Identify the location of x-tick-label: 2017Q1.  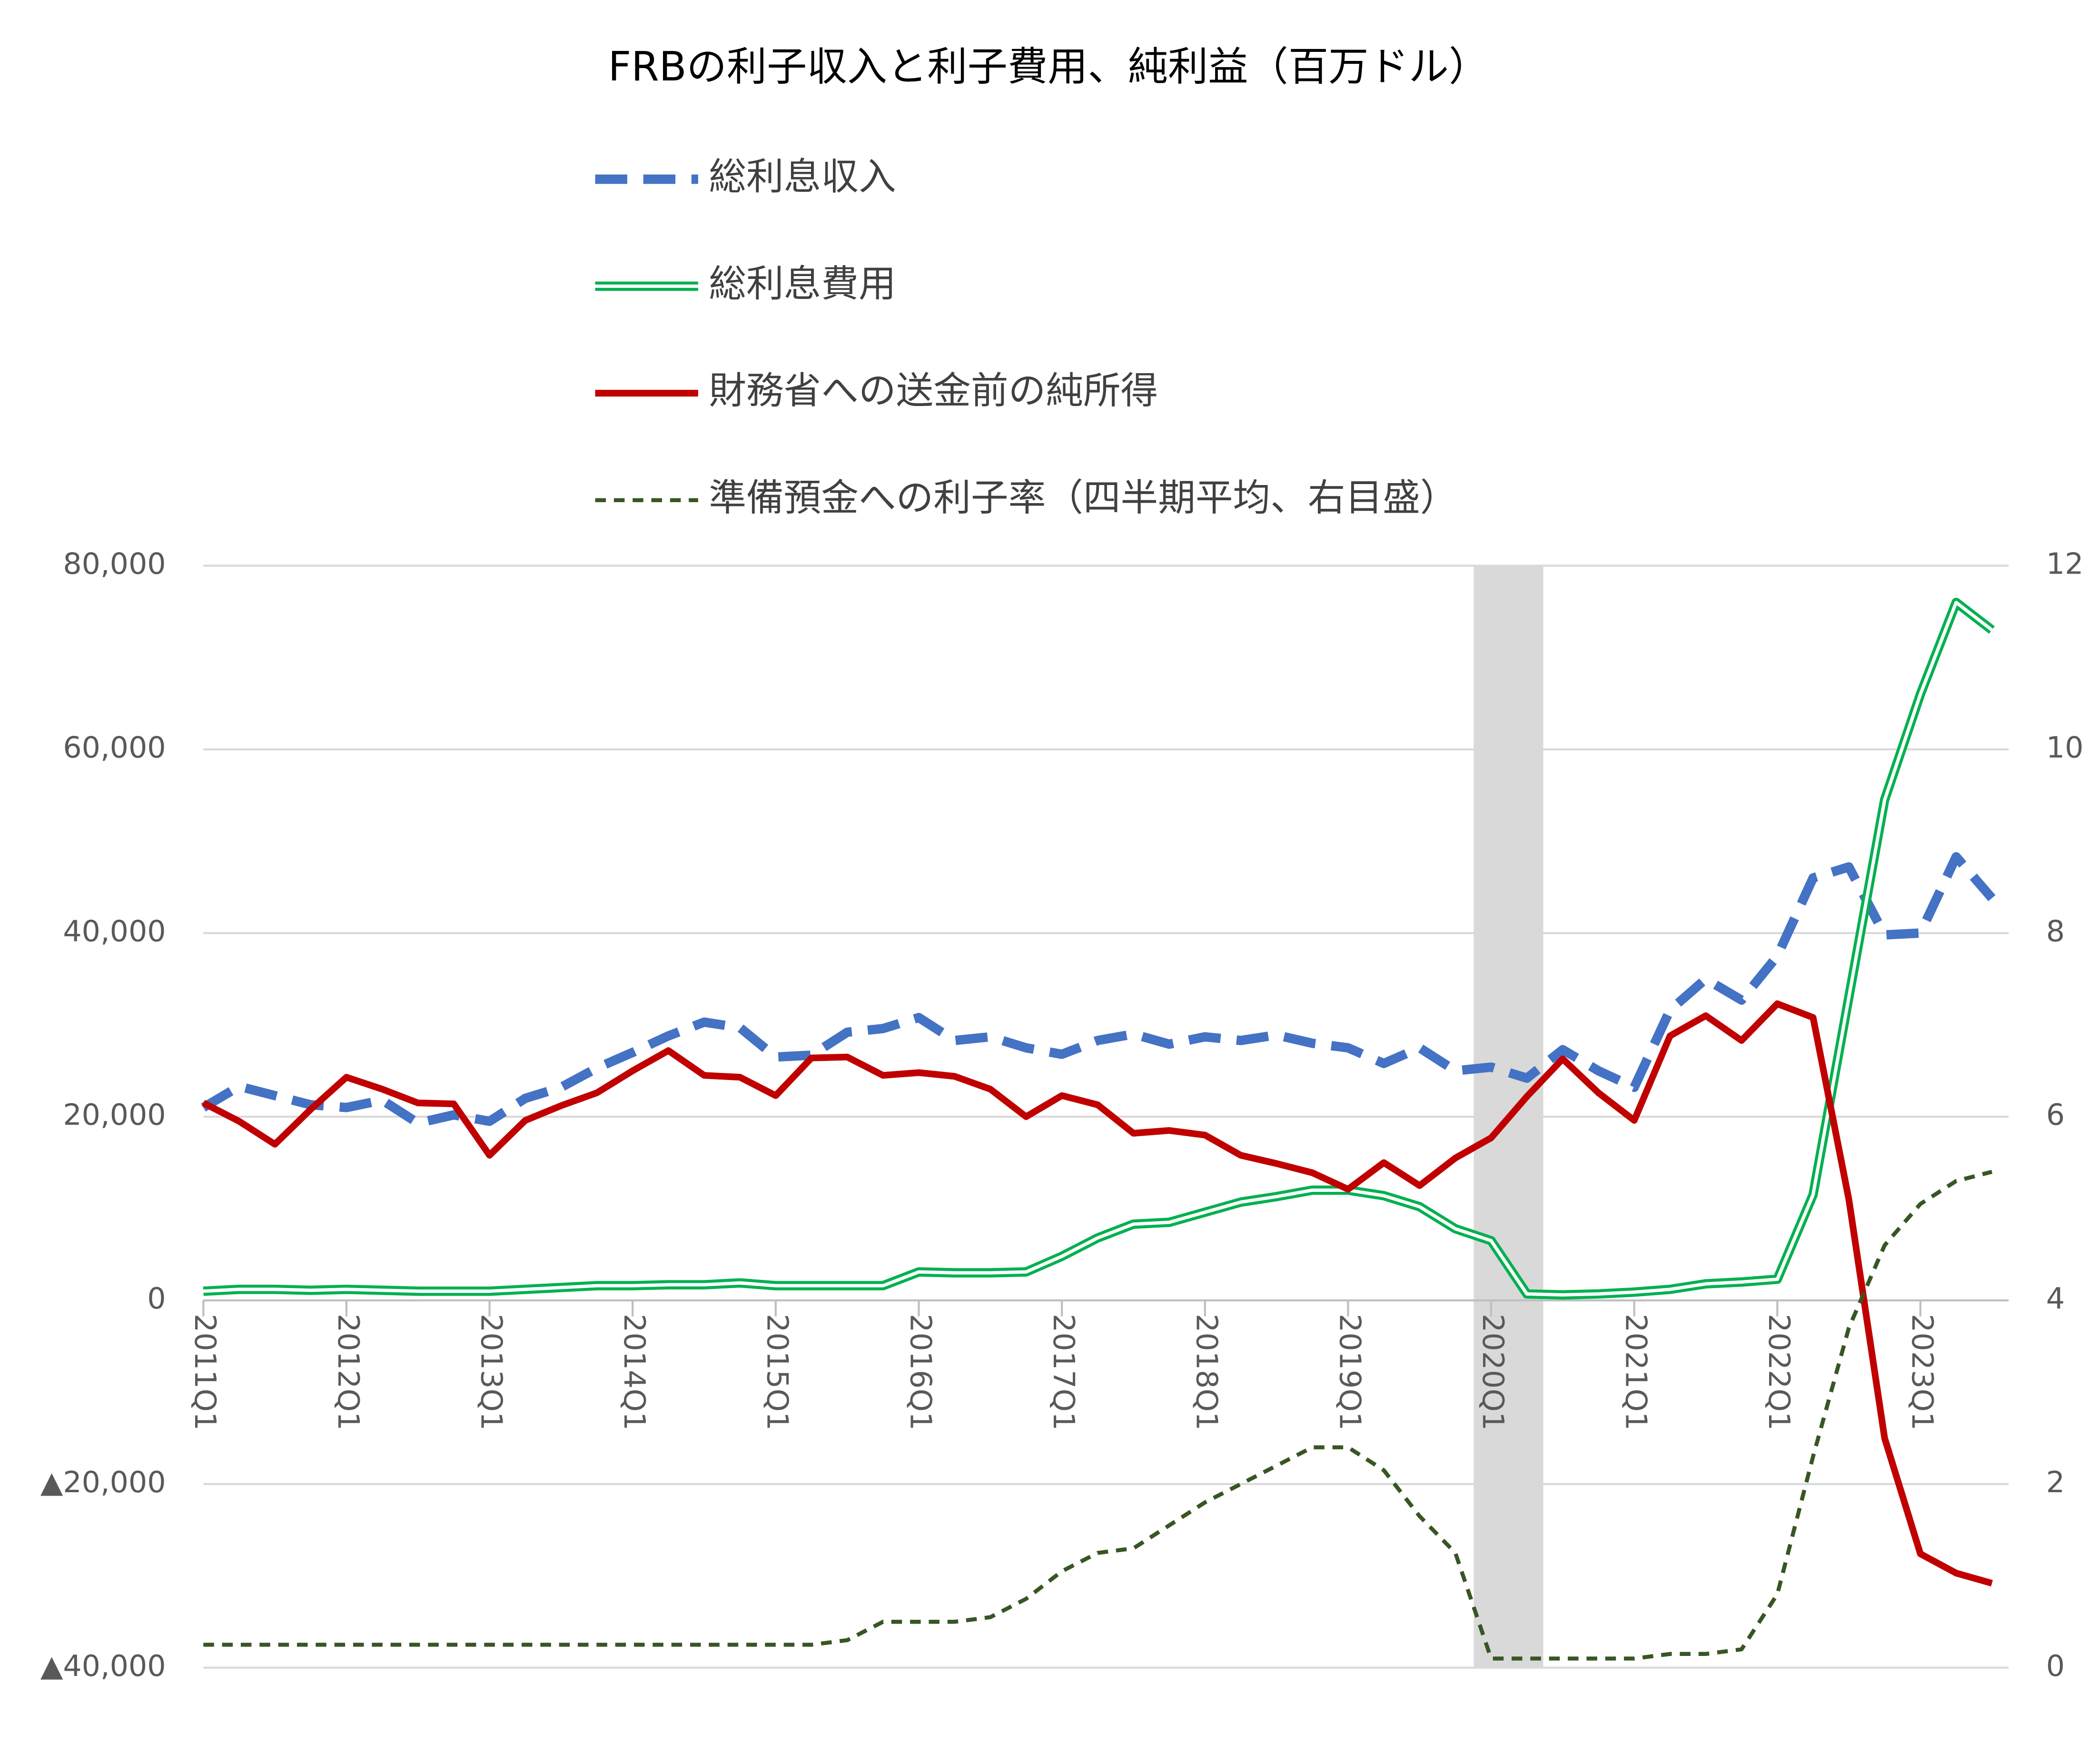
(1064, 1372).